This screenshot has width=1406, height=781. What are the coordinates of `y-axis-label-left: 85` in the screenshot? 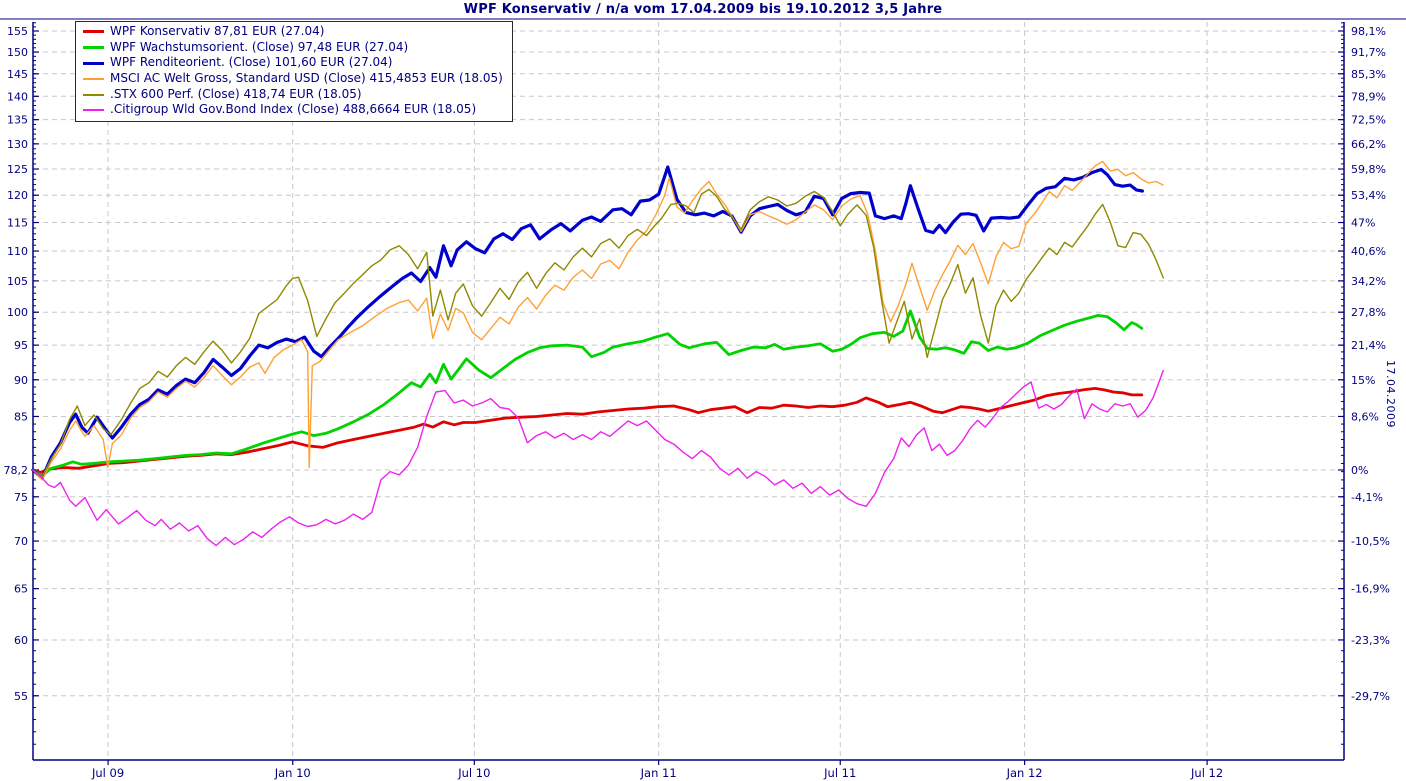 It's located at (21, 416).